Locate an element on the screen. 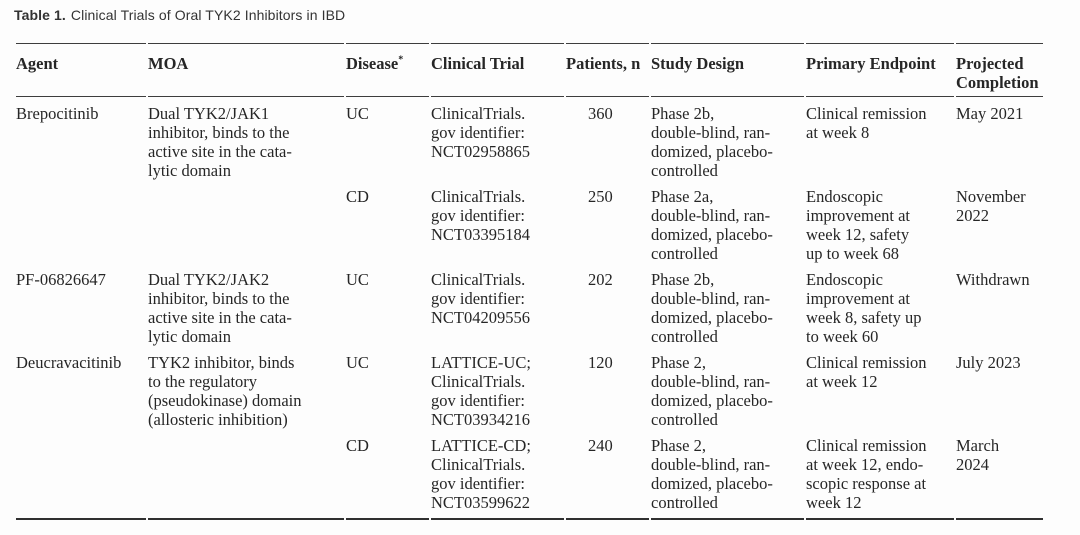  cell-projected-completion: Withdrawn is located at coordinates (993, 279).